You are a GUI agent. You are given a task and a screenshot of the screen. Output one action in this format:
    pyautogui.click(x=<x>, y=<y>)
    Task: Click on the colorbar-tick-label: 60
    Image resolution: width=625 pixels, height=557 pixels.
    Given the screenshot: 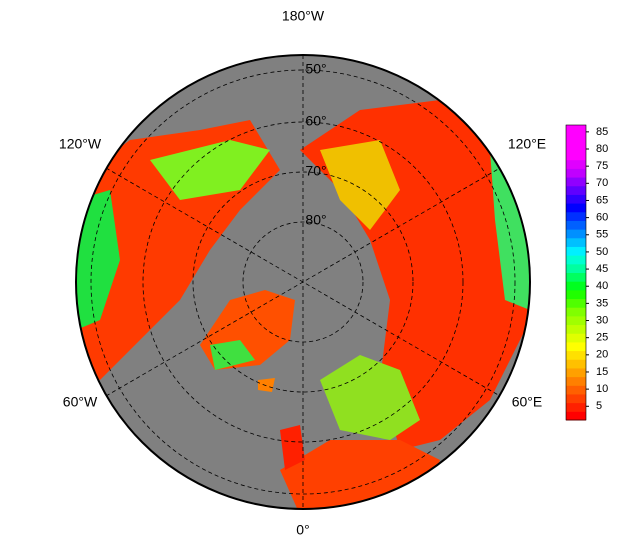 What is the action you would take?
    pyautogui.click(x=602, y=218)
    